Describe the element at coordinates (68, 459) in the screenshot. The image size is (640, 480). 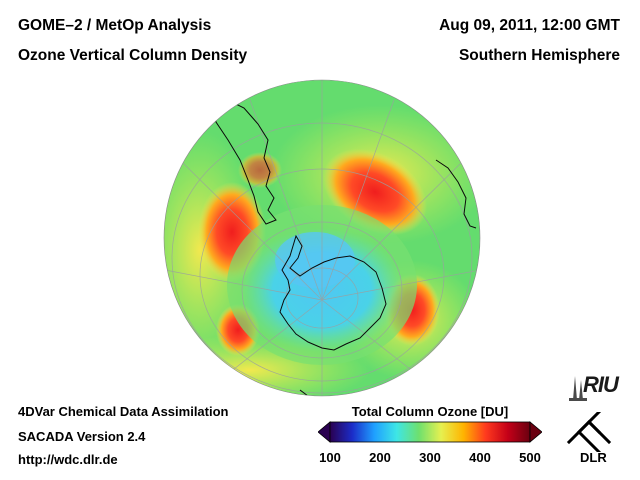
I see `footer-url: http://wdc.dlr.de` at that location.